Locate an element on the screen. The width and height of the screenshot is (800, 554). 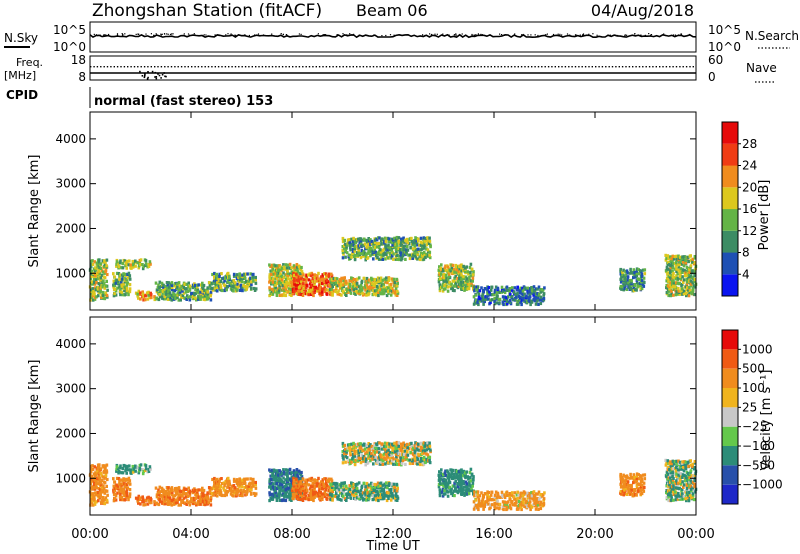
colorbar-swatch is located at coordinates (730, 154).